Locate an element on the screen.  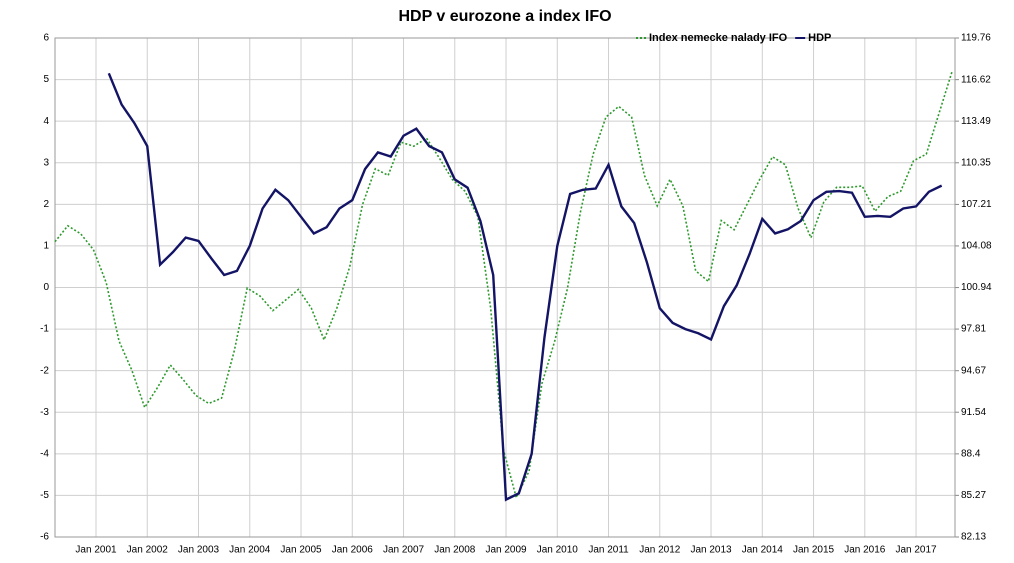
x-tick-label: Jan 2010 is located at coordinates (558, 550).